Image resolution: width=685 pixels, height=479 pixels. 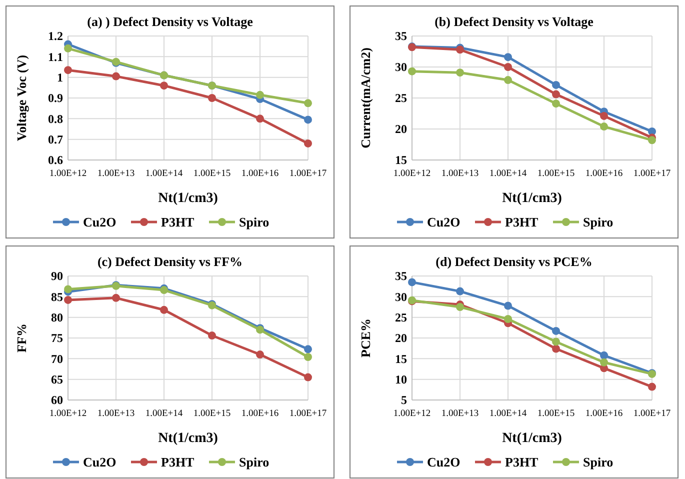 I want to click on y-tick-label: 80, so click(x=57, y=317).